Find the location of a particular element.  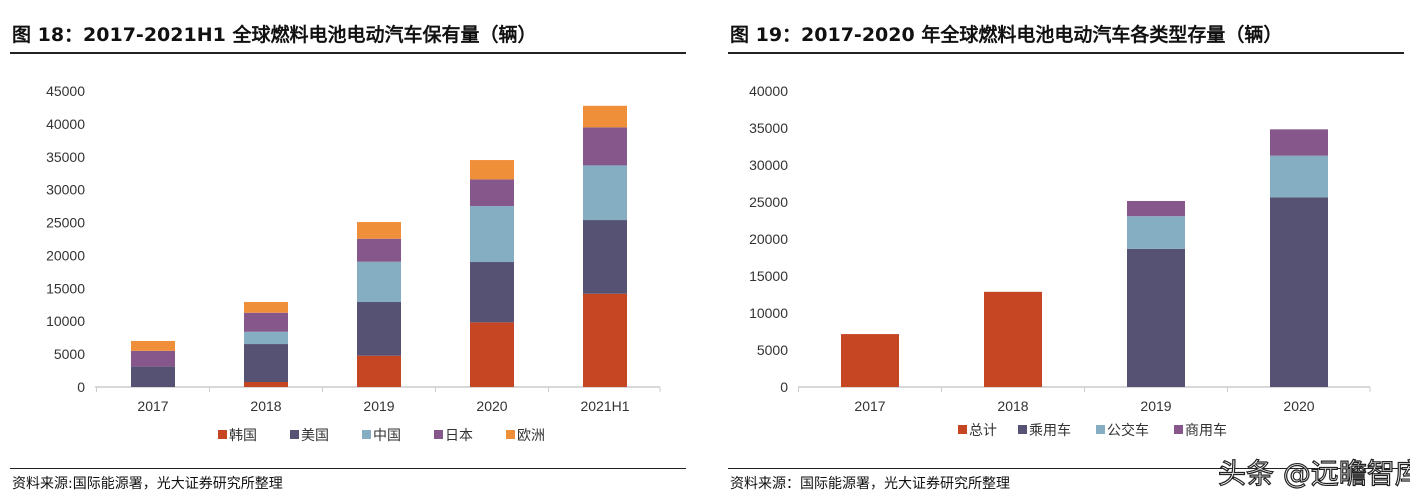

legend-swatch-中国 is located at coordinates (366, 434).